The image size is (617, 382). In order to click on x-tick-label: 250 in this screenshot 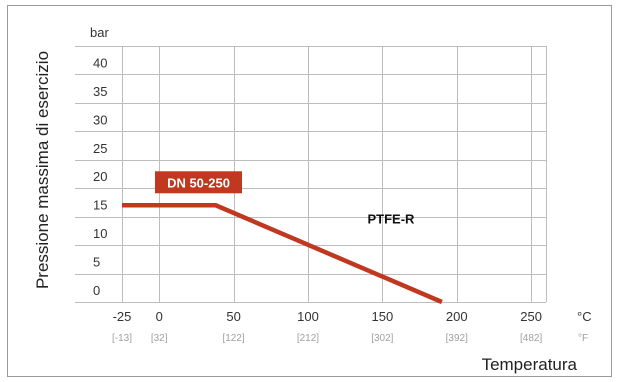, I will do `click(531, 316)`.